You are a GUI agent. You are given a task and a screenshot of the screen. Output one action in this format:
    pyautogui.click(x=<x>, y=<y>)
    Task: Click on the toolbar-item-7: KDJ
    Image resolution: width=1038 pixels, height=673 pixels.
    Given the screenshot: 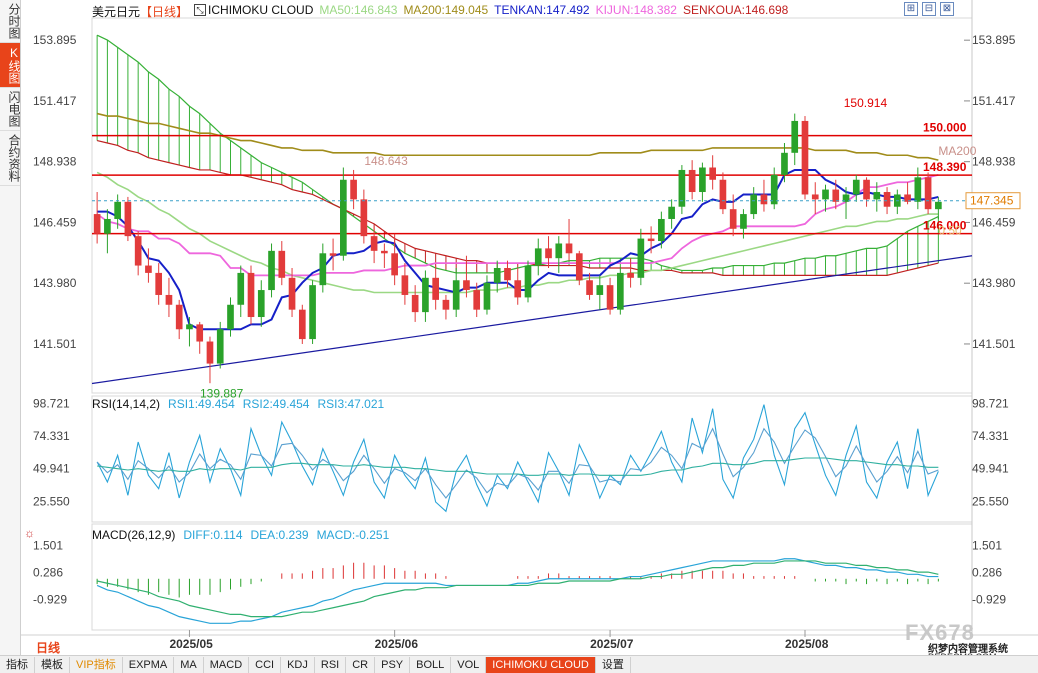 What is the action you would take?
    pyautogui.click(x=298, y=664)
    